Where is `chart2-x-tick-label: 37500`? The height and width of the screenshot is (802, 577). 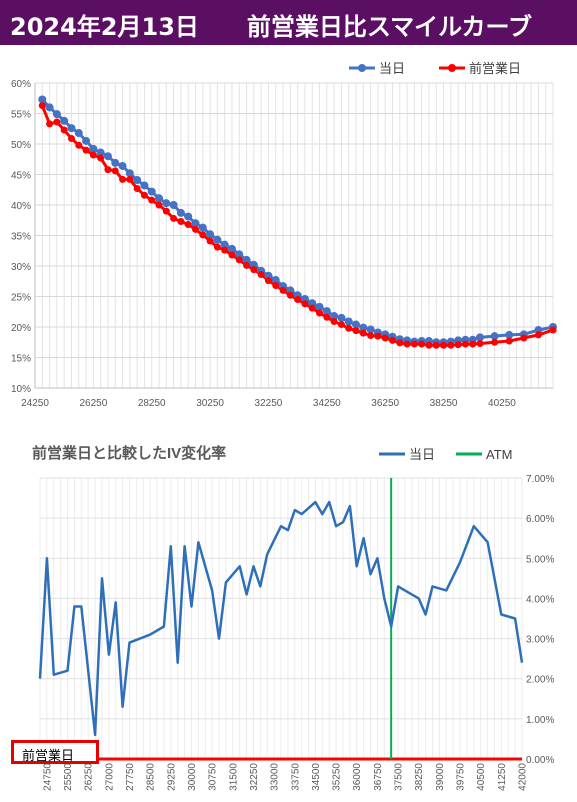 chart2-x-tick-label: 37500 is located at coordinates (399, 777).